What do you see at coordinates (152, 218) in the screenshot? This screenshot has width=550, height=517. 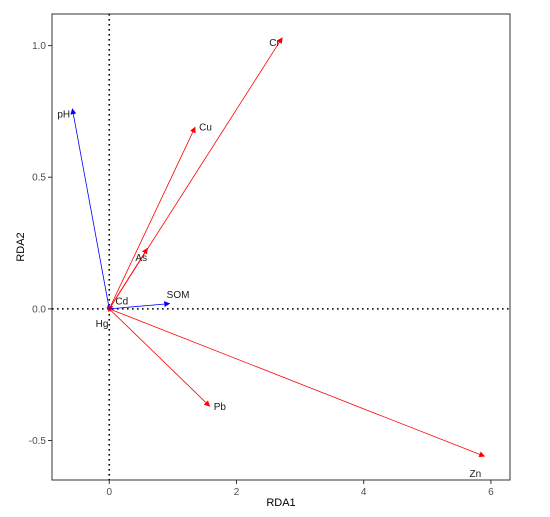 I see `arrow-cu` at bounding box center [152, 218].